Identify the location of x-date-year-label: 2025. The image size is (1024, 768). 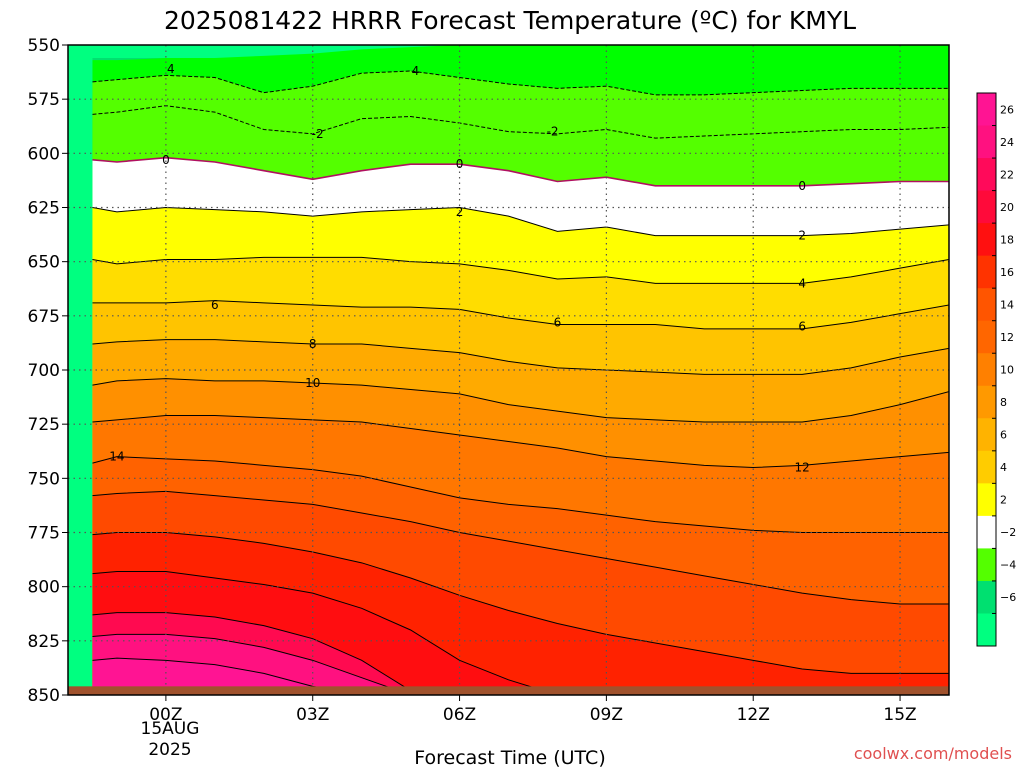
(169, 750).